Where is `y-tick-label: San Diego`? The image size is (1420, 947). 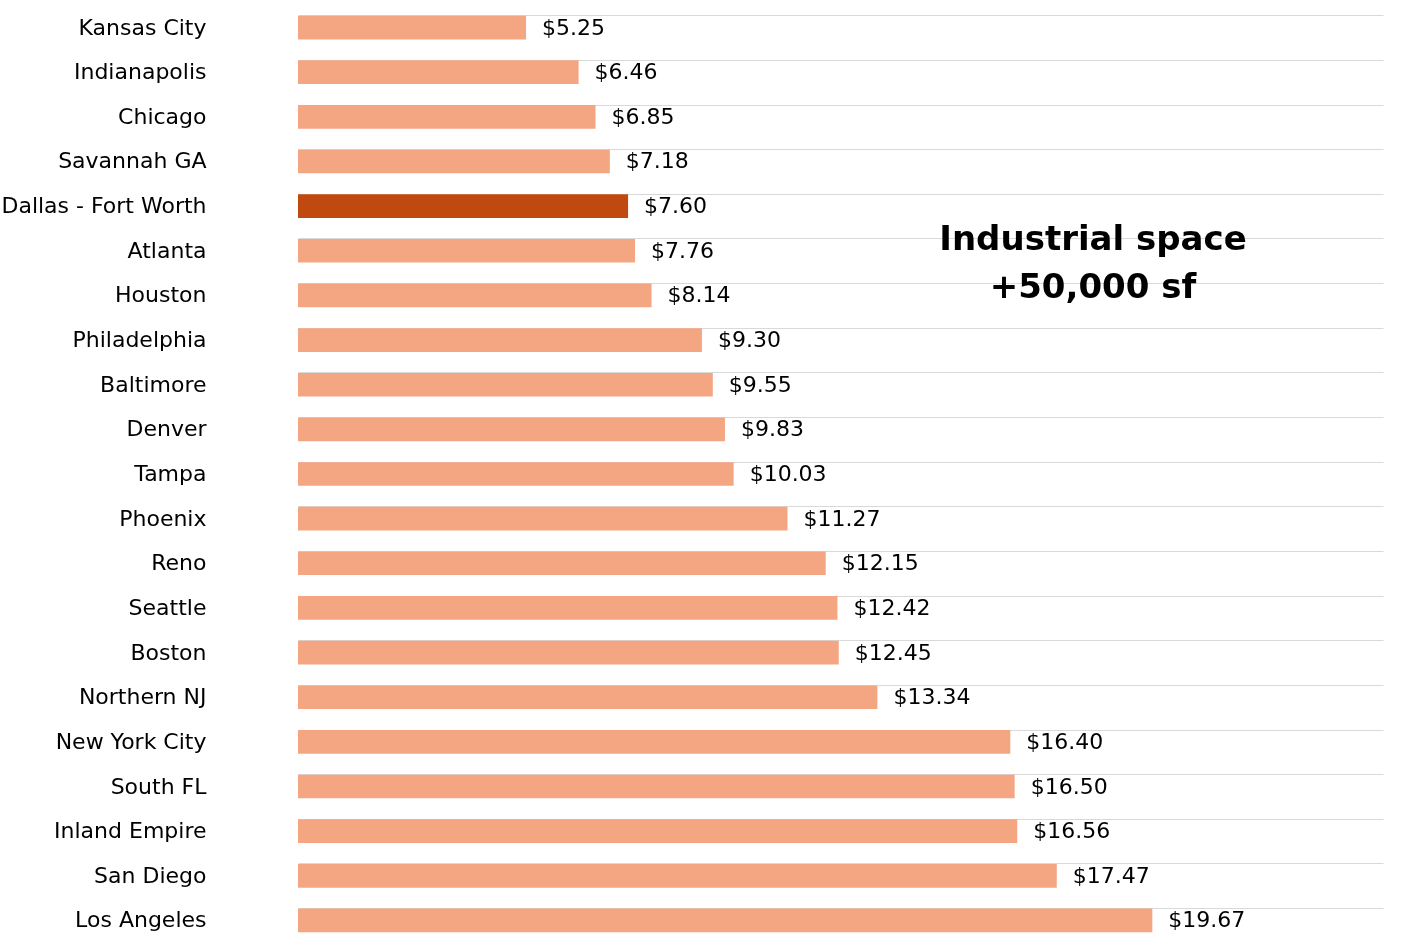 y-tick-label: San Diego is located at coordinates (150, 875).